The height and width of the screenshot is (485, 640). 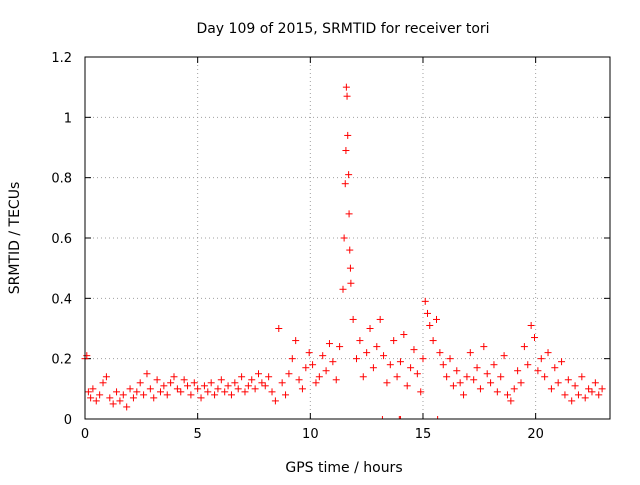 I want to click on y-tick-label: 0, so click(x=68, y=420).